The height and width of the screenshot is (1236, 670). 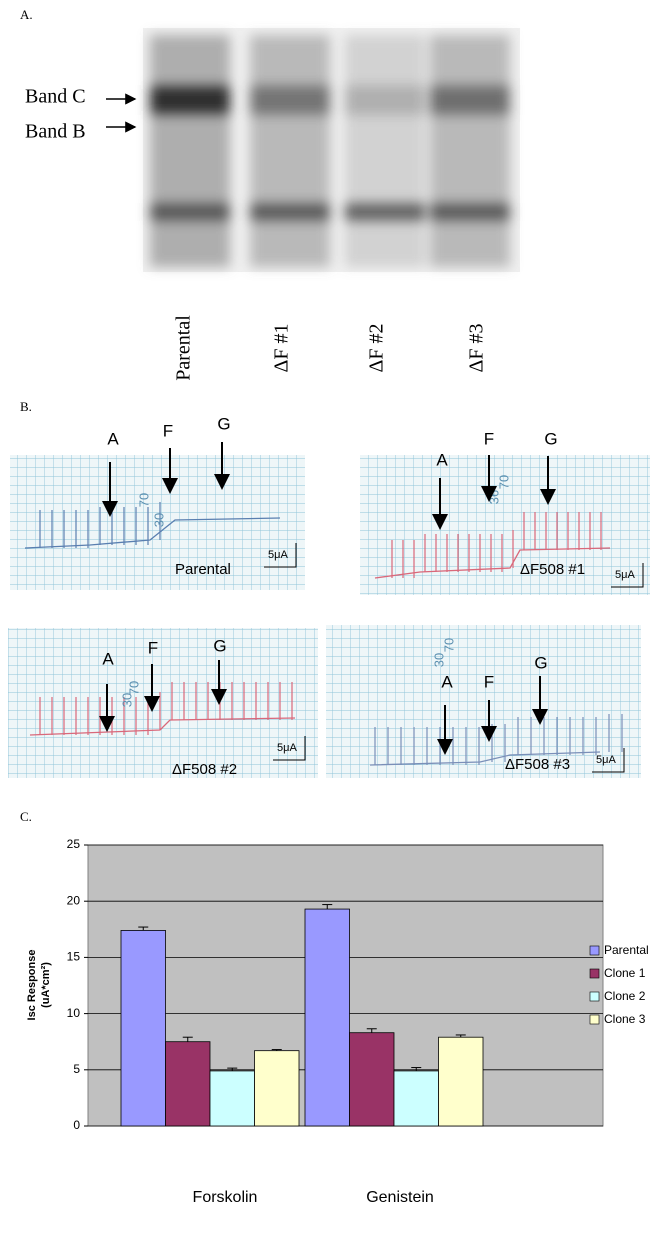 What do you see at coordinates (400, 1197) in the screenshot?
I see `x-tick-label: Genistein` at bounding box center [400, 1197].